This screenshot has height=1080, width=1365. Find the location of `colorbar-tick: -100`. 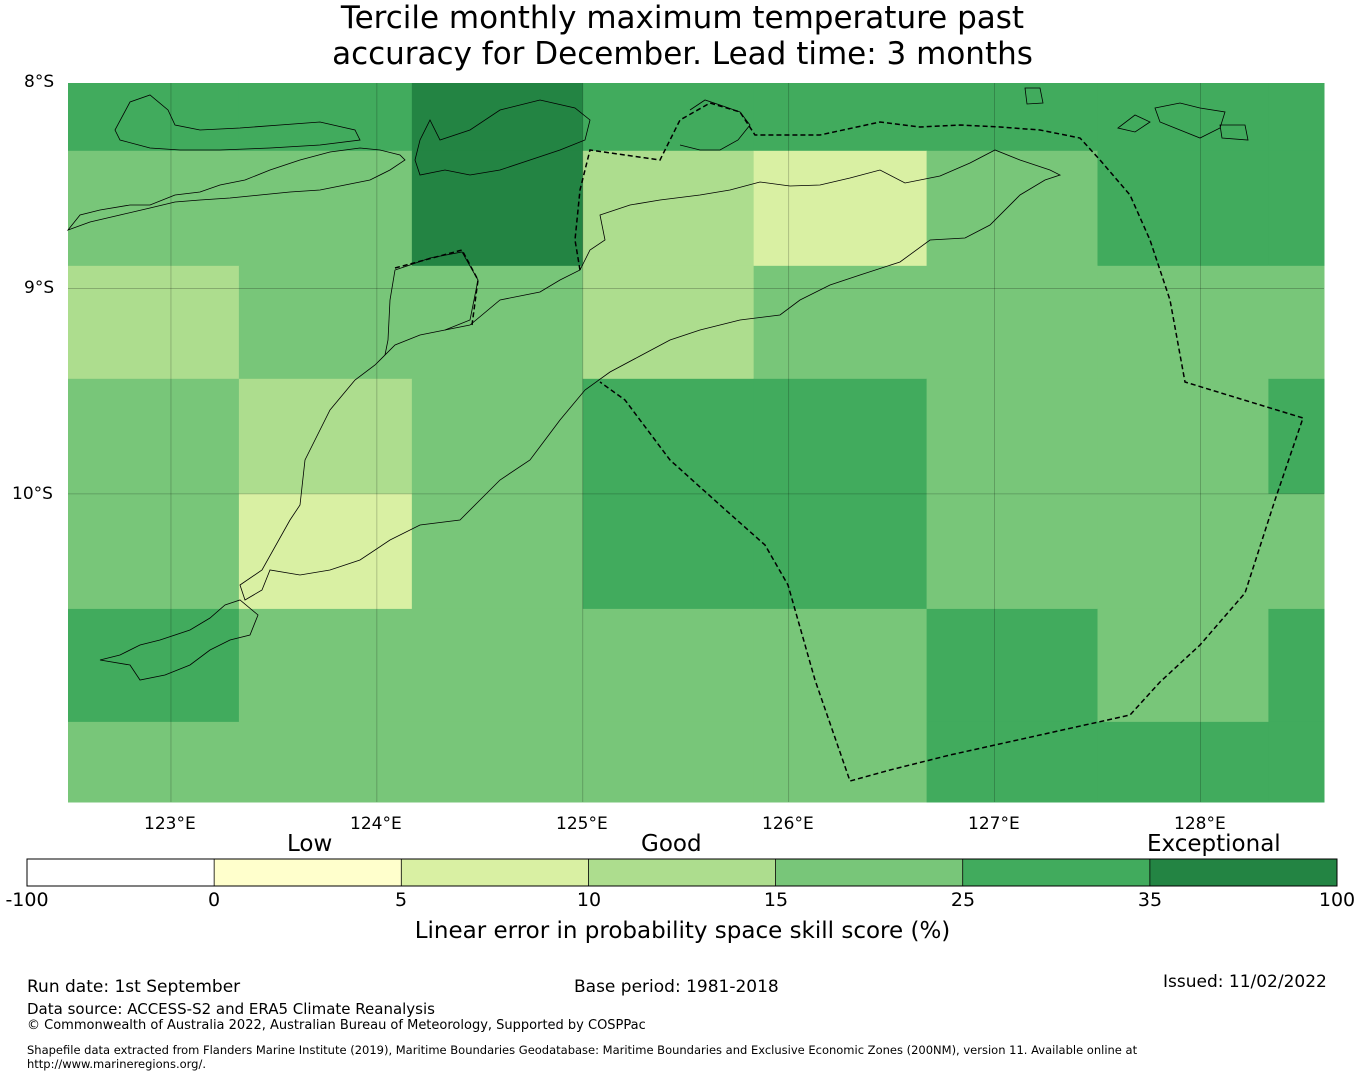

colorbar-tick: -100 is located at coordinates (27, 900).